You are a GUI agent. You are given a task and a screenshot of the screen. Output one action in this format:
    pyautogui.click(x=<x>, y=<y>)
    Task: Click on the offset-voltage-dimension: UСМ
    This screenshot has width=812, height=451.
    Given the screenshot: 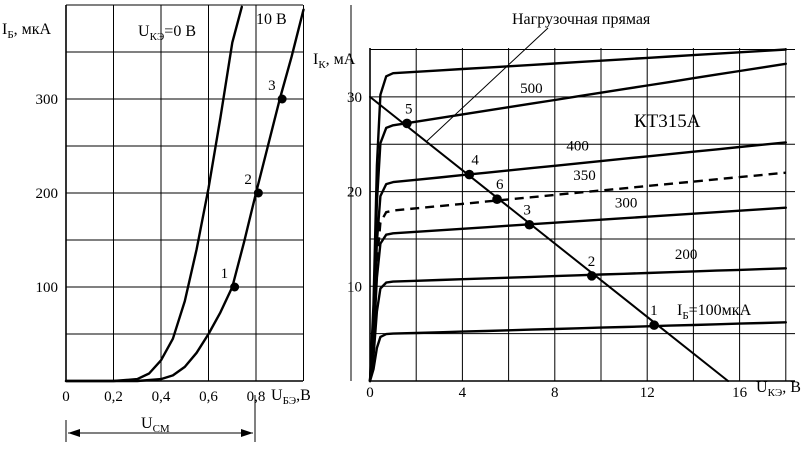 What is the action you would take?
    pyautogui.click(x=160, y=418)
    